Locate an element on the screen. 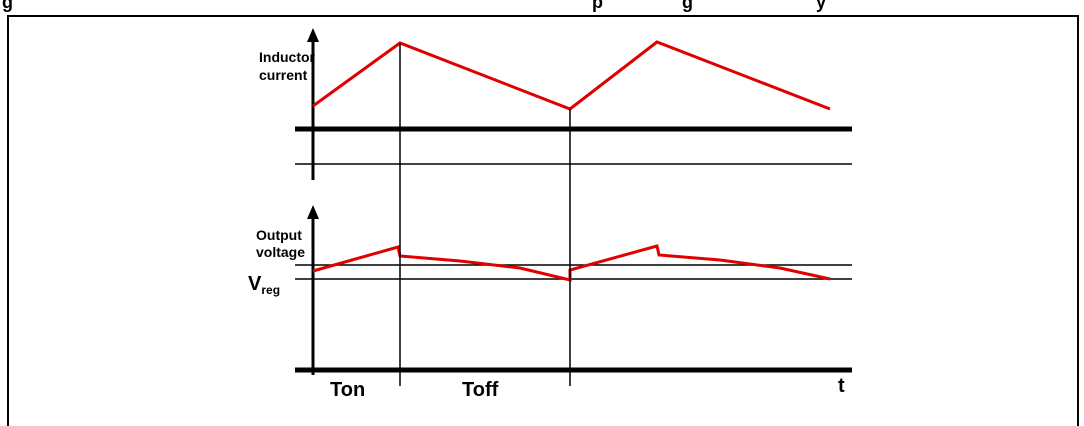 This screenshot has width=1084, height=426. vreg-subscript: reg is located at coordinates (270, 290).